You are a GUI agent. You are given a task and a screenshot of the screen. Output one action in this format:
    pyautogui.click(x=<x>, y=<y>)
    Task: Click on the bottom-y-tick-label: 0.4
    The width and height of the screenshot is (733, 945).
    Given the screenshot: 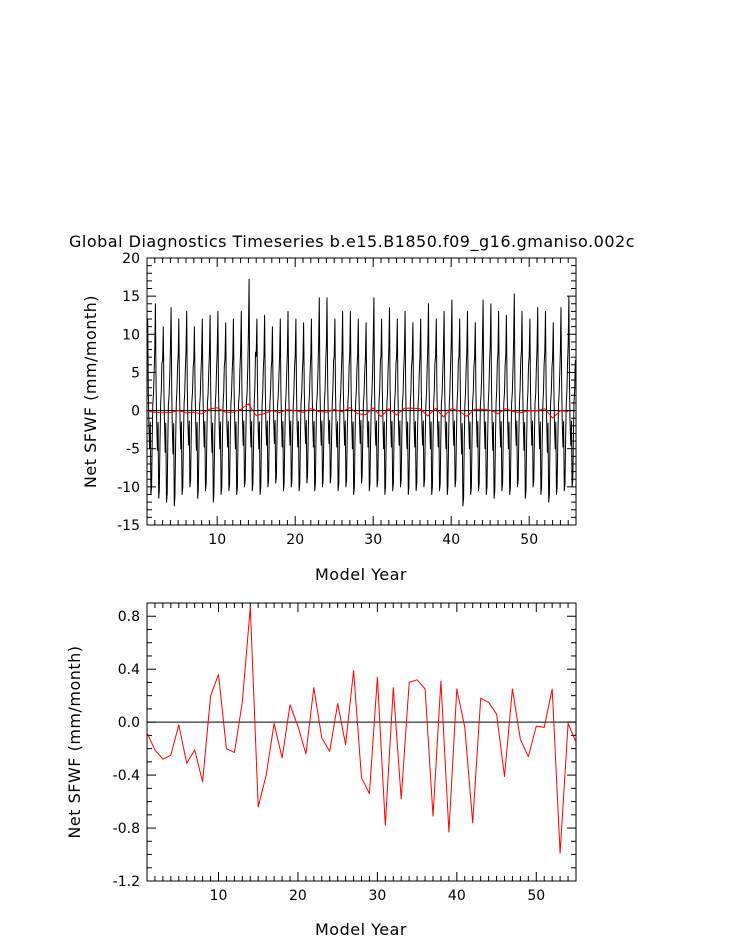 What is the action you would take?
    pyautogui.click(x=129, y=670)
    